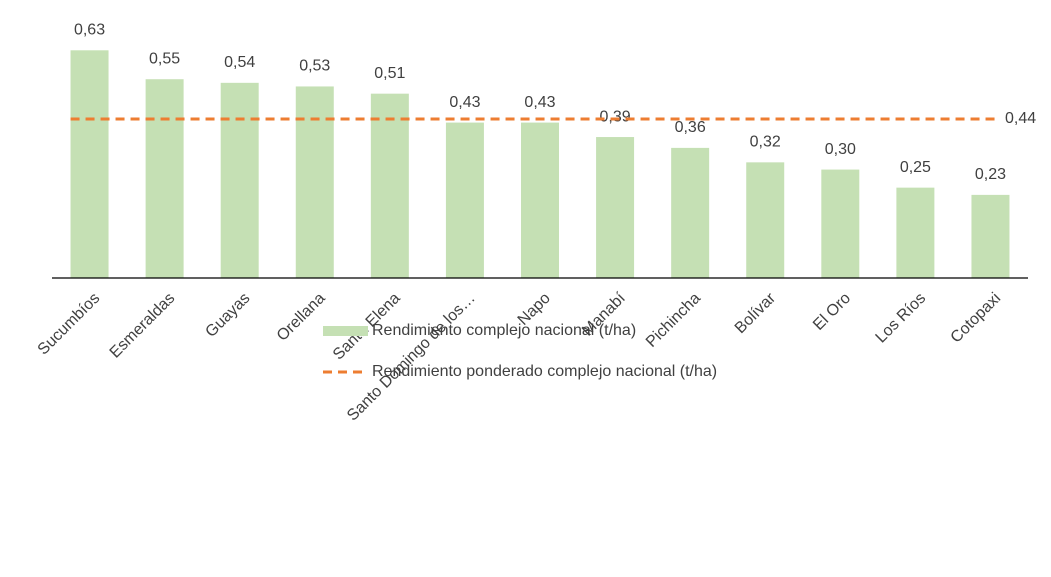 The width and height of the screenshot is (1051, 577). What do you see at coordinates (1020, 118) in the screenshot?
I see `reference-label: 0,44` at bounding box center [1020, 118].